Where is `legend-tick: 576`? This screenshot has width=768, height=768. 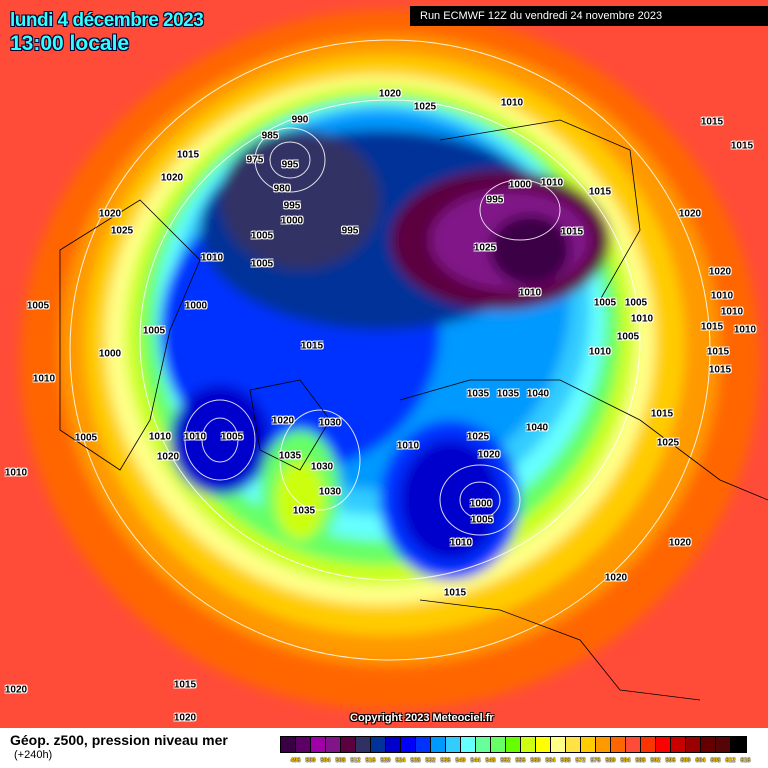 legend-tick: 576 is located at coordinates (595, 761).